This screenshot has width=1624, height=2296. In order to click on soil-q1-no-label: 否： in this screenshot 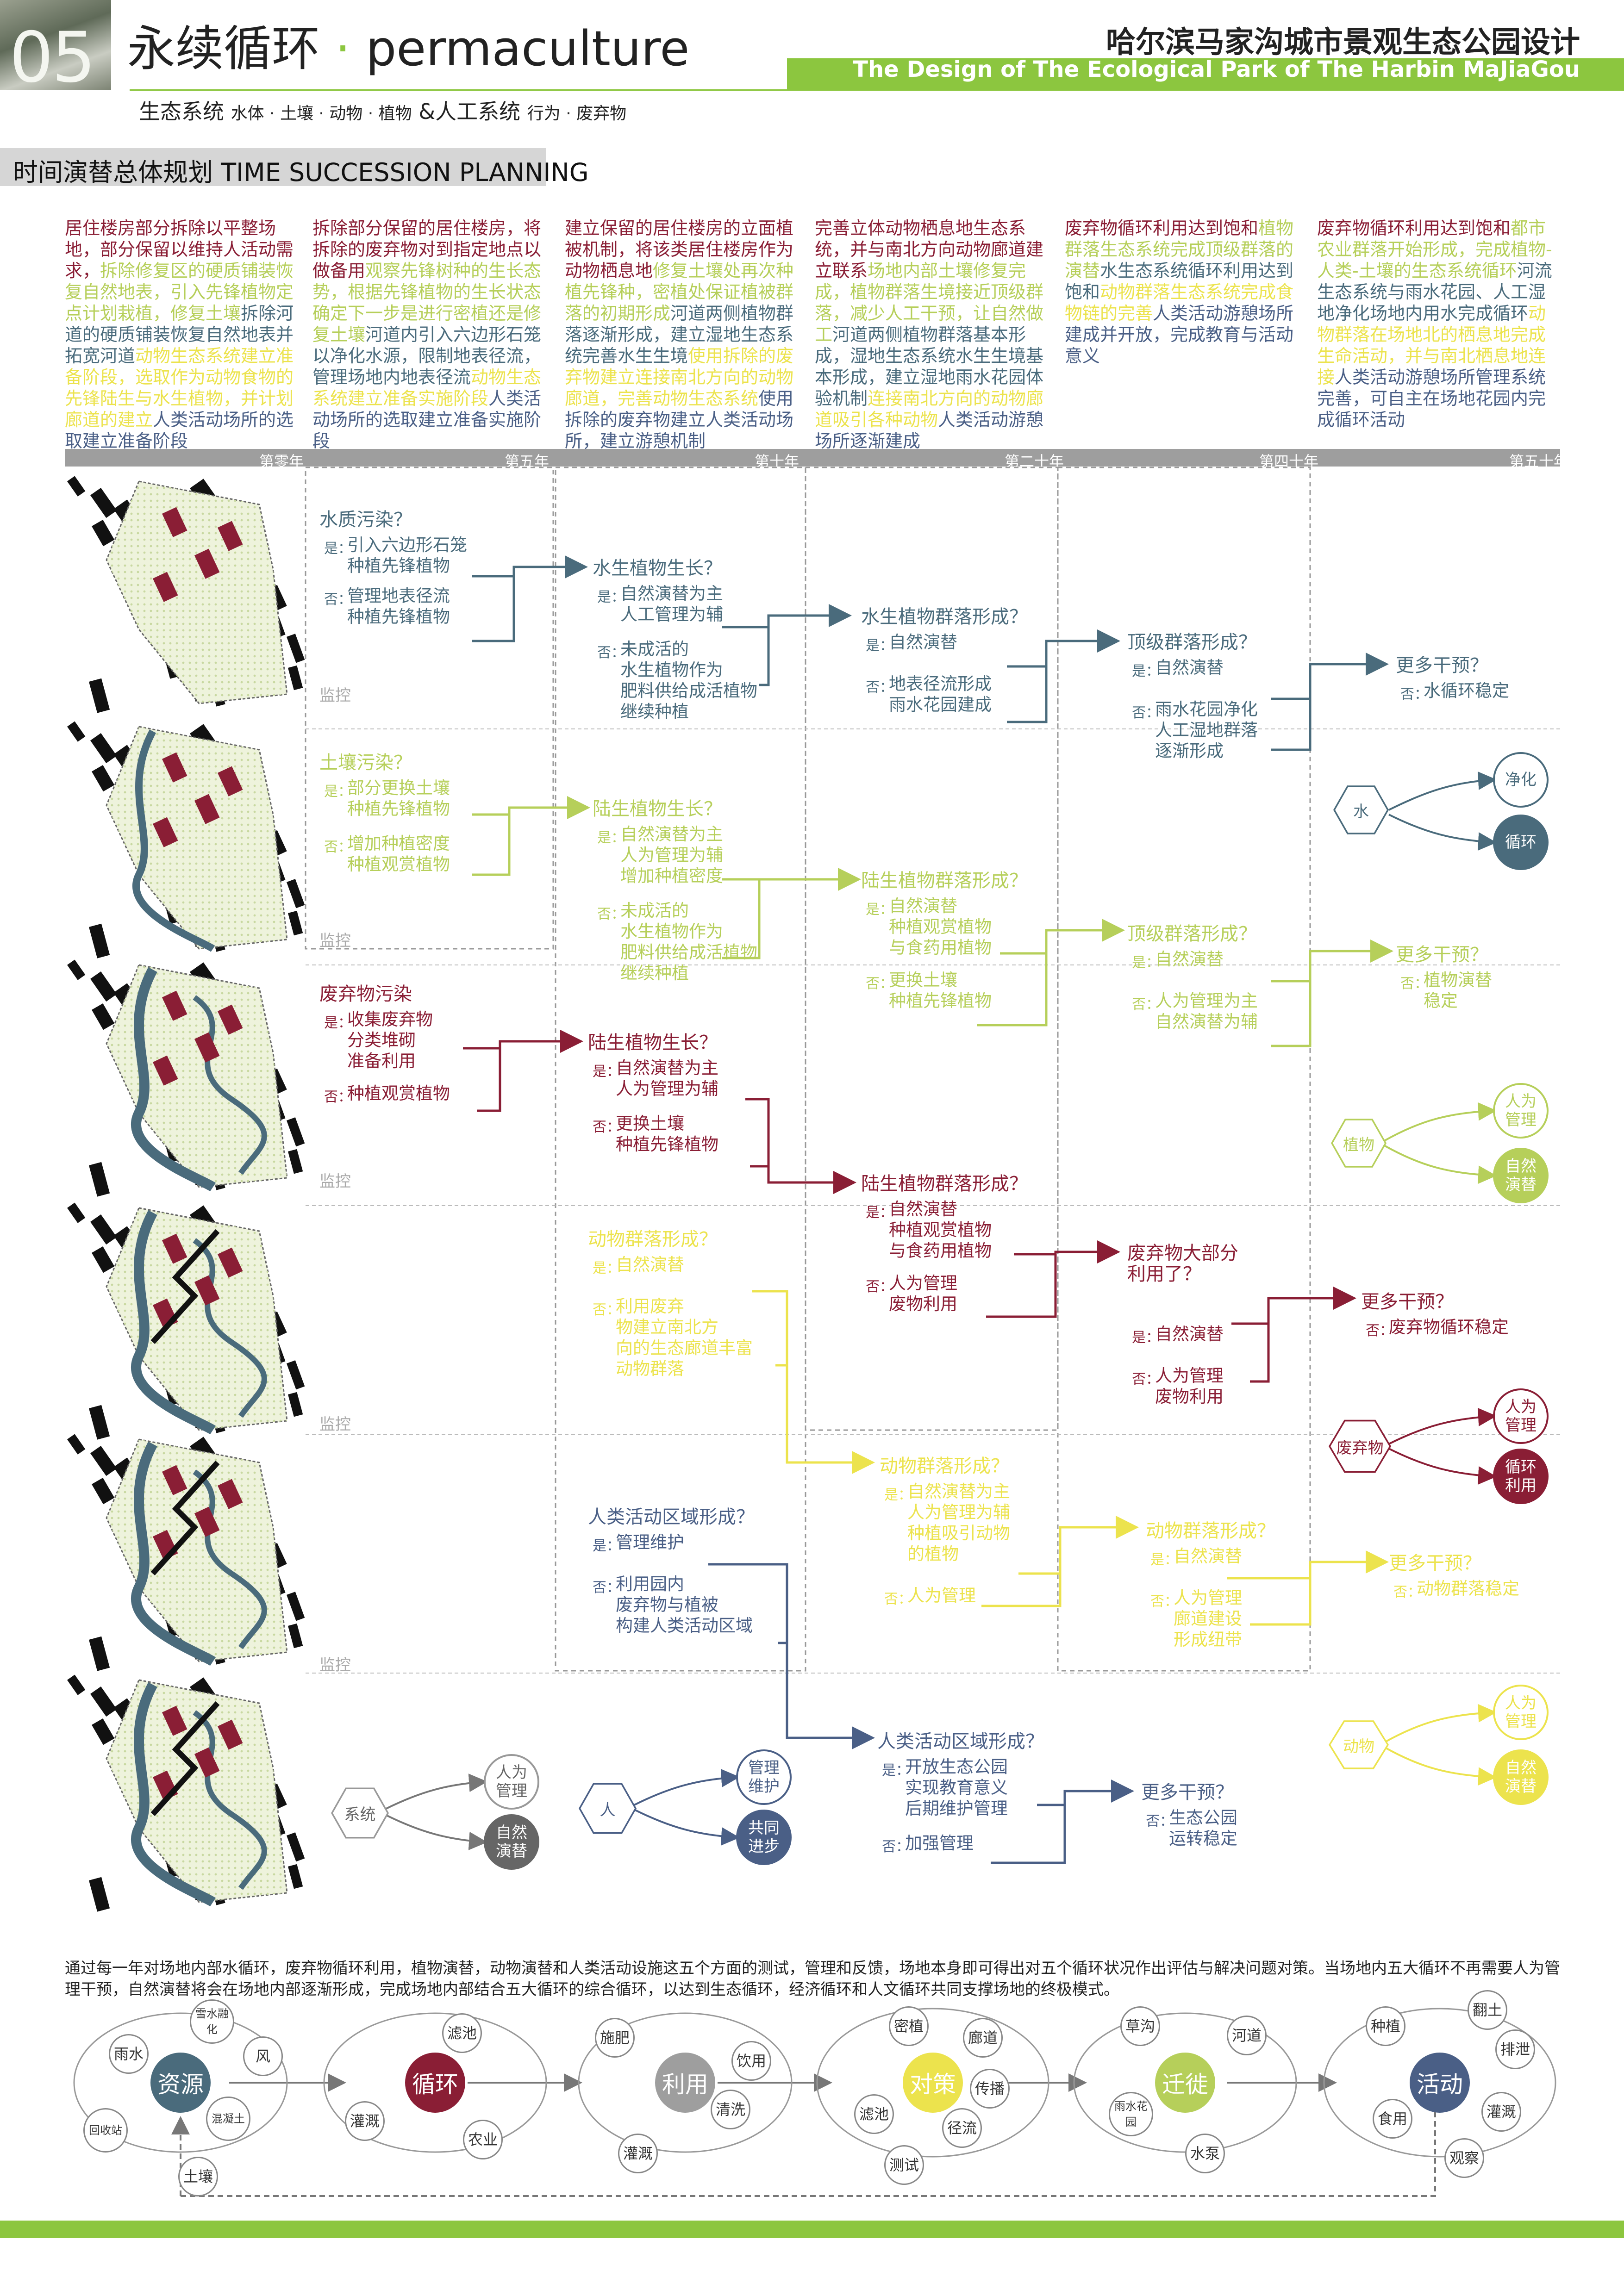, I will do `click(611, 914)`.